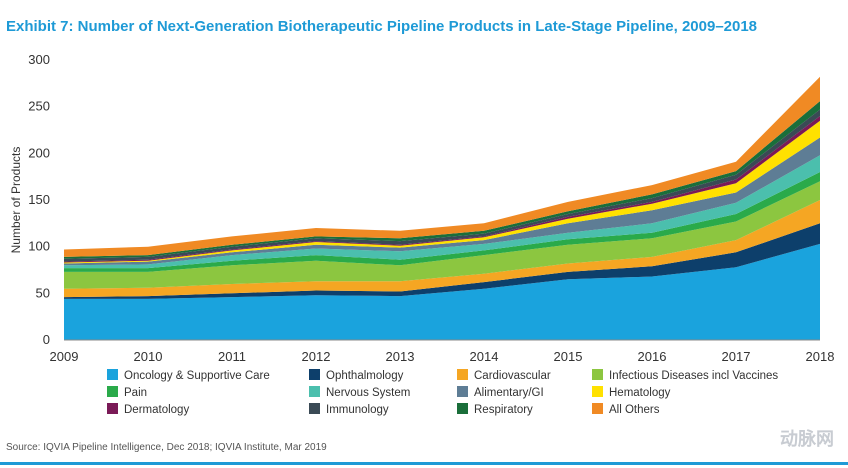  What do you see at coordinates (156, 410) in the screenshot?
I see `legend-label: Dermatology` at bounding box center [156, 410].